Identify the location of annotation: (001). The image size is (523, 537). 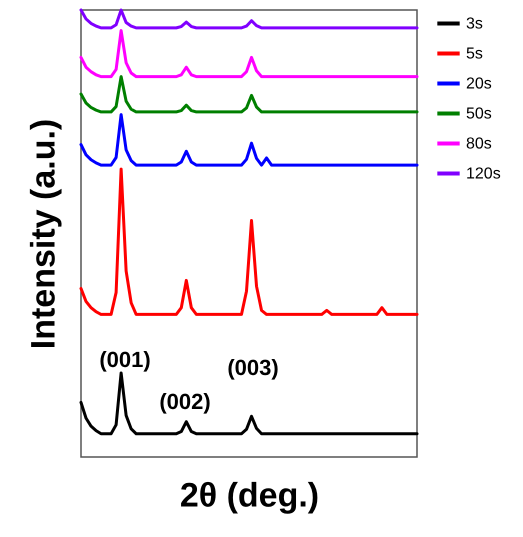
(125, 359).